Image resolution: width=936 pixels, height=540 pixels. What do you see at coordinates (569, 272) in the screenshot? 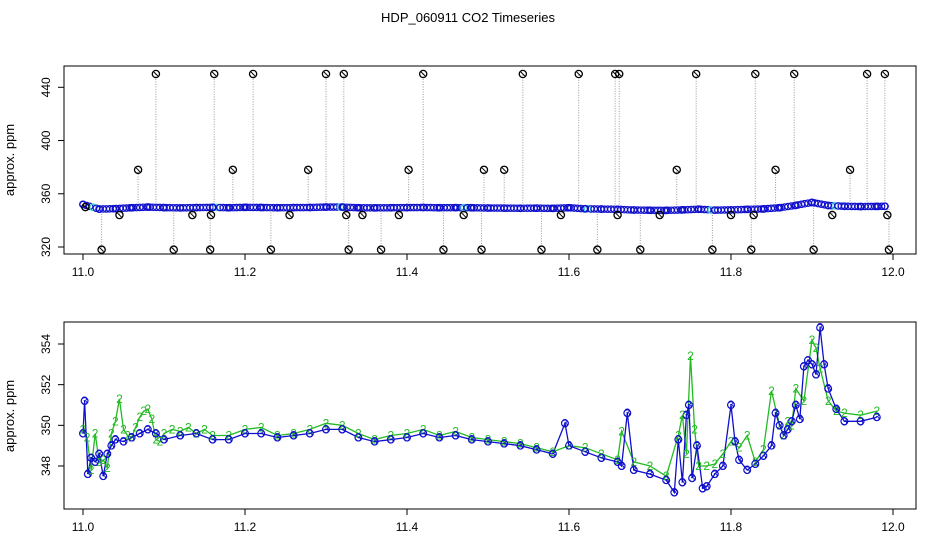
I see `top-x-tick-label: 11.6` at bounding box center [569, 272].